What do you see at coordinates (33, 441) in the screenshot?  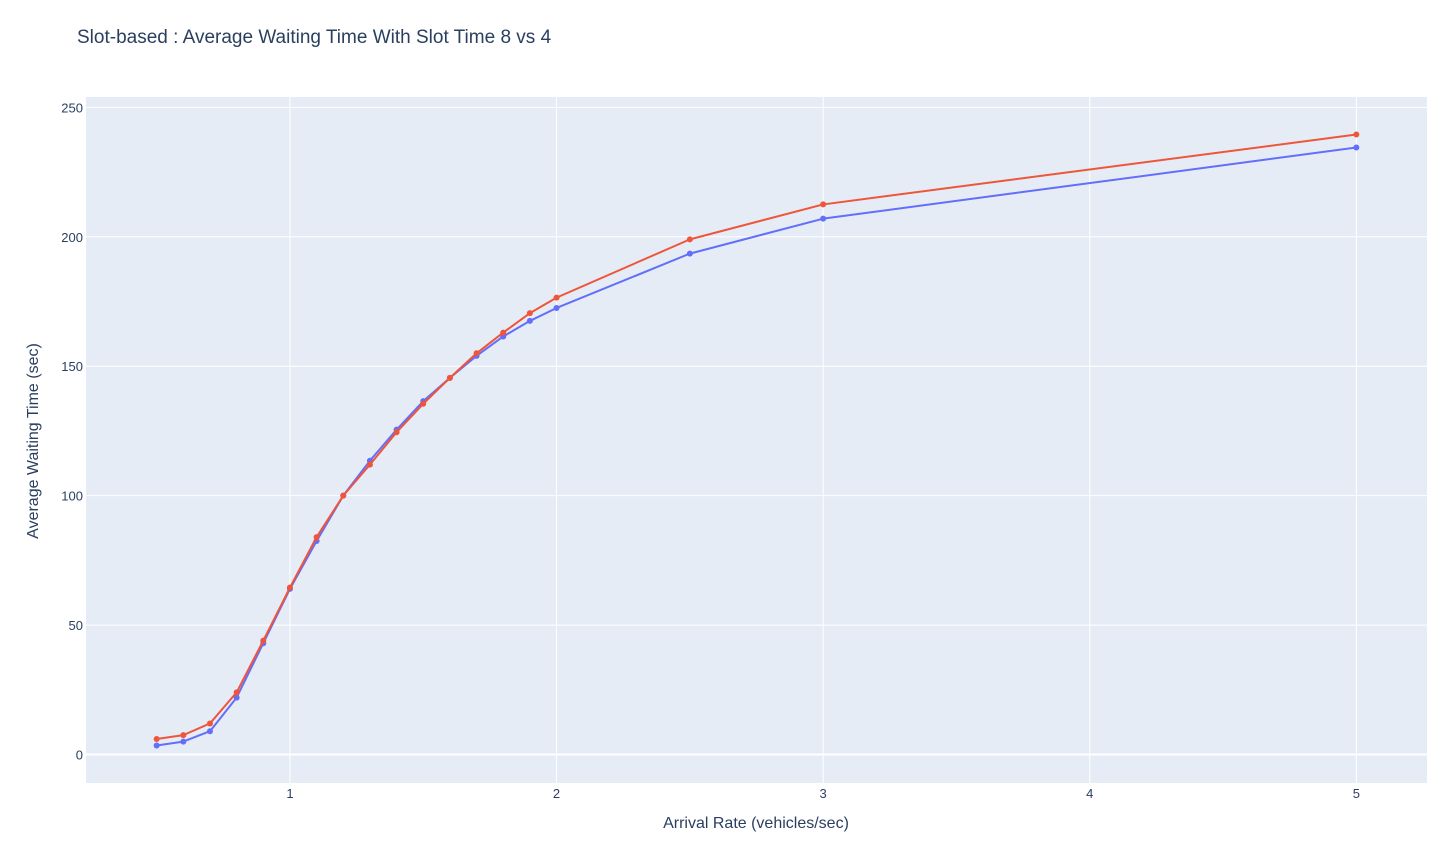 I see `y-axis-title: Average Waiting Time (sec)` at bounding box center [33, 441].